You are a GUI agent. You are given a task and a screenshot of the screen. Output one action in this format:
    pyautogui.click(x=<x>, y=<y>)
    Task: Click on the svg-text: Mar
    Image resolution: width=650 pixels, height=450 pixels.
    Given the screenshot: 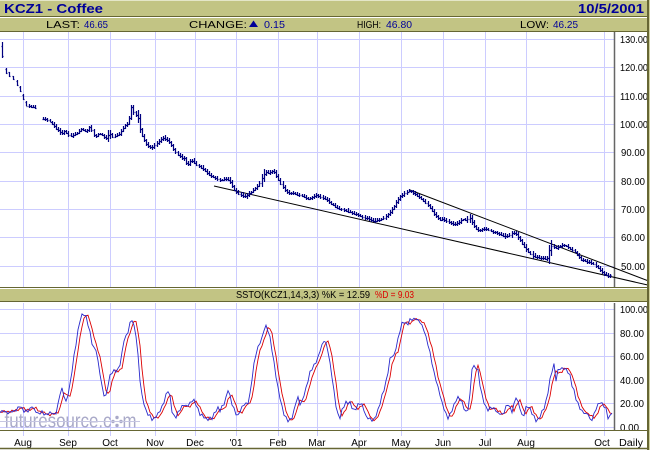 What is the action you would take?
    pyautogui.click(x=317, y=443)
    